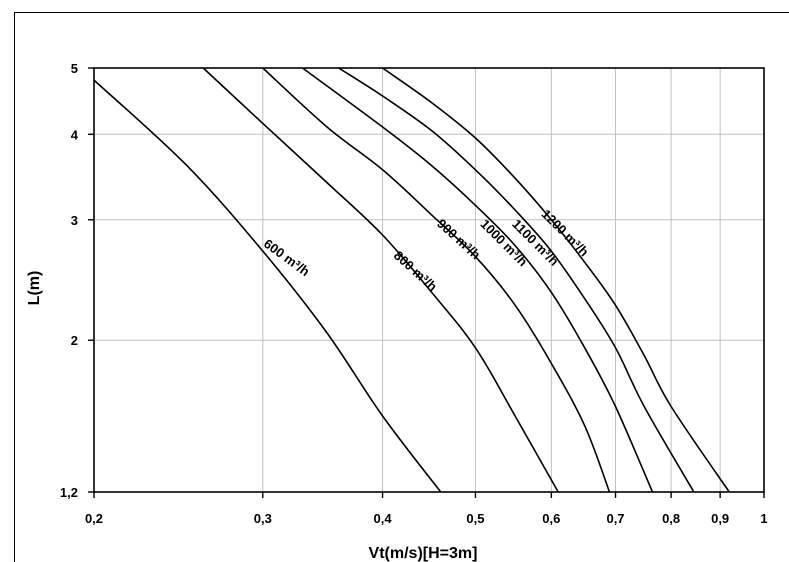 The image size is (789, 562). I want to click on x-tick-label: 1, so click(763, 518).